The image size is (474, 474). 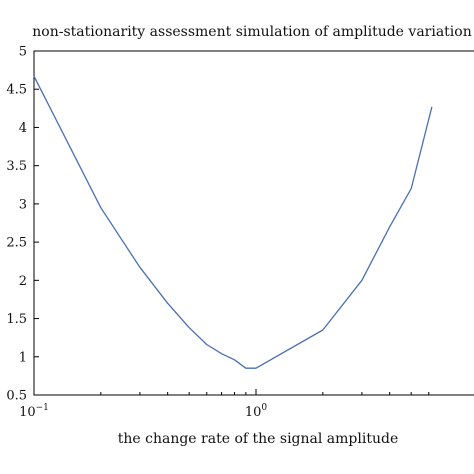 I want to click on x-axis-label: the change rate of the signal amplitude, so click(x=258, y=439).